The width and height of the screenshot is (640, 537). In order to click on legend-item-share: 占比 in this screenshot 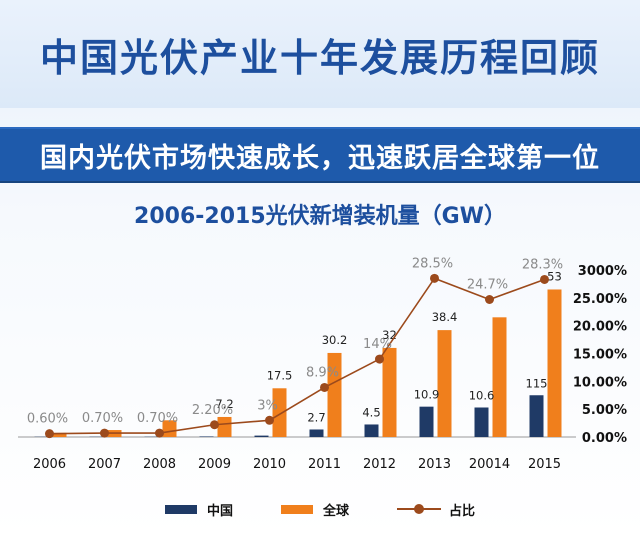, I will do `click(436, 509)`.